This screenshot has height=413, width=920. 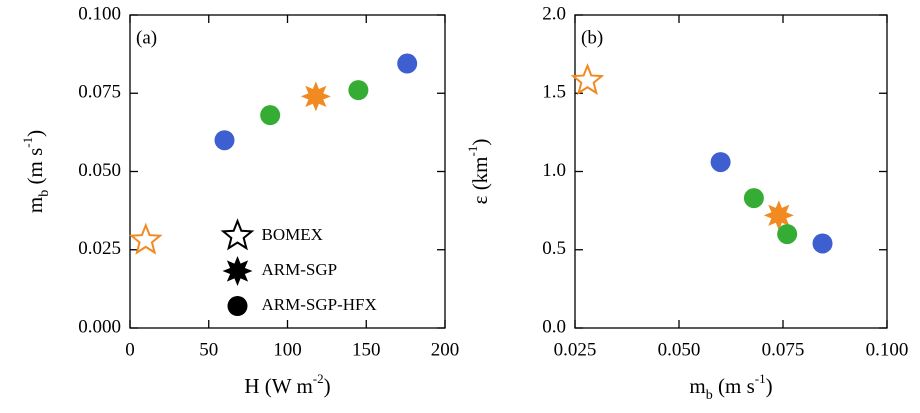 What do you see at coordinates (278, 386) in the screenshot?
I see `axis-label-part: H (W m` at bounding box center [278, 386].